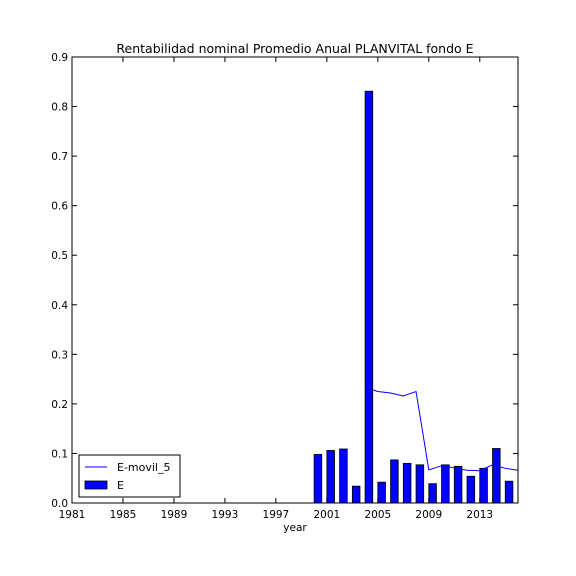  Describe the element at coordinates (295, 528) in the screenshot. I see `x-axis-label: year` at that location.